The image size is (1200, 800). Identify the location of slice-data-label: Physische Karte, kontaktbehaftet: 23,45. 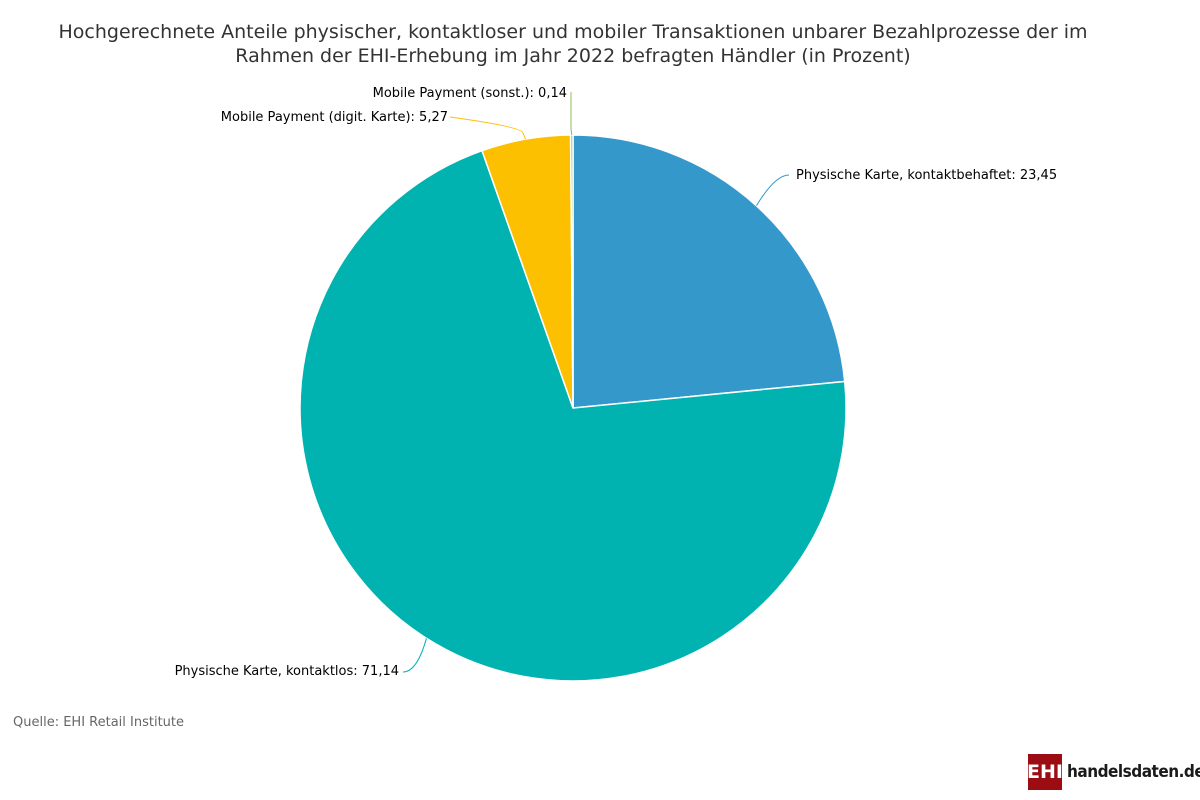
(926, 175).